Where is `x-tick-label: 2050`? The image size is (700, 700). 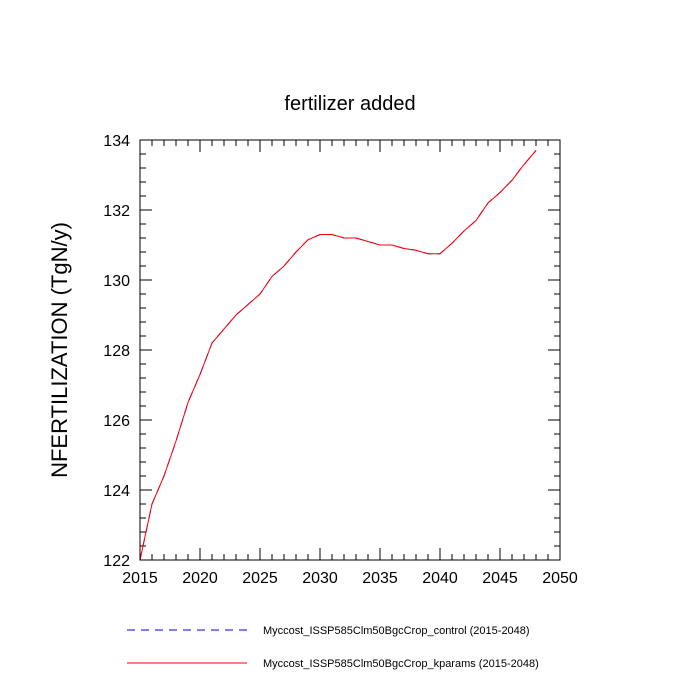
x-tick-label: 2050 is located at coordinates (560, 578).